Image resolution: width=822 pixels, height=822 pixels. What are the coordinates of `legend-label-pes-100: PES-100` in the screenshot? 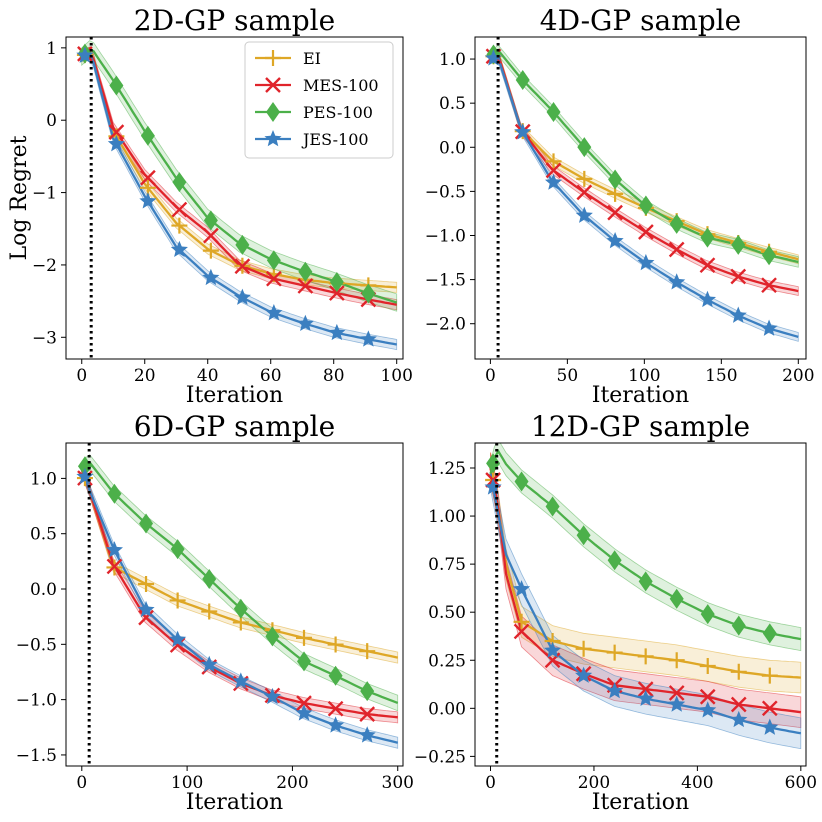 It's located at (338, 112).